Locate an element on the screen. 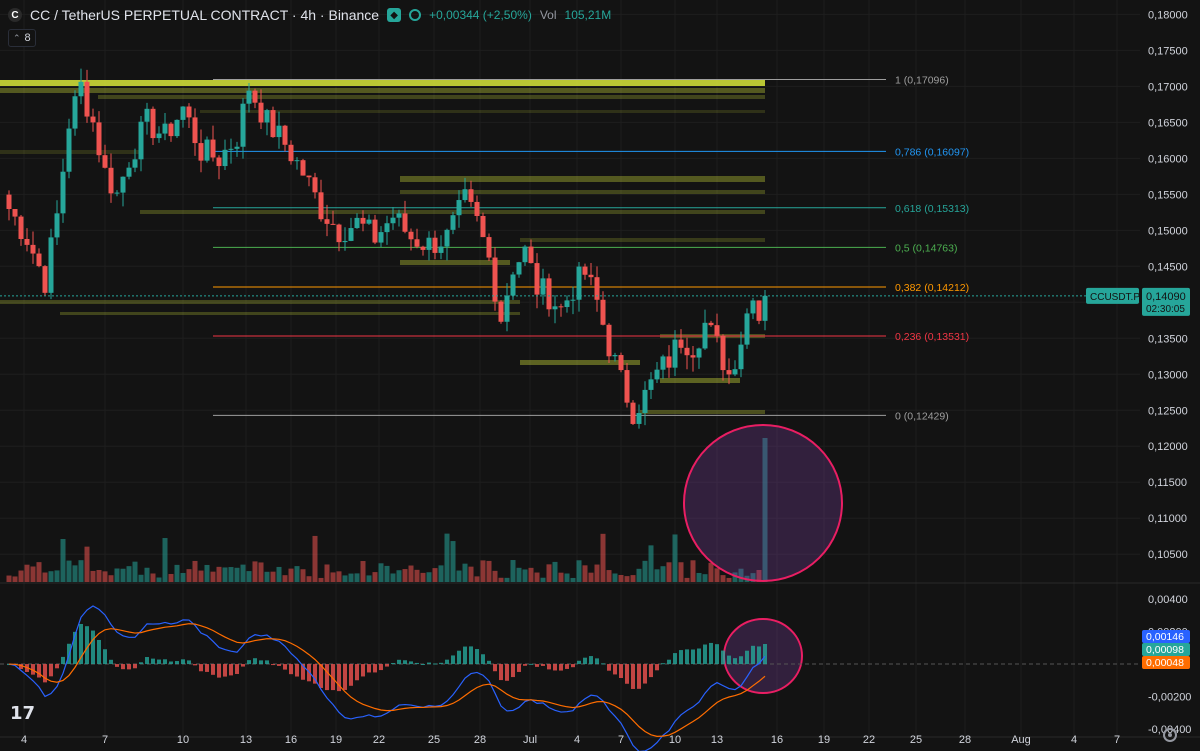  macd-value-tag: 0,00098 is located at coordinates (1165, 650).